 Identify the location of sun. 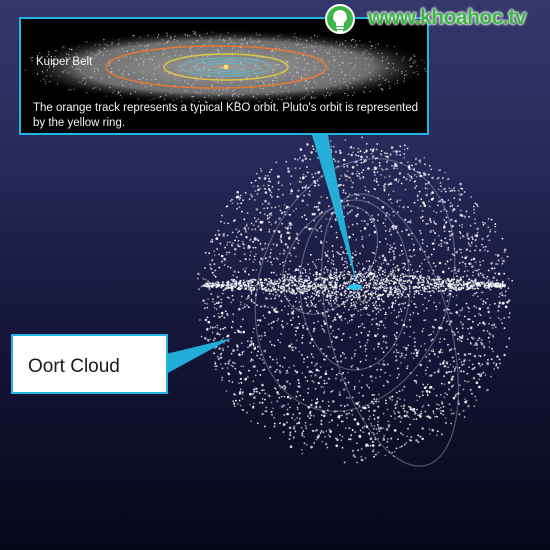
(226, 67).